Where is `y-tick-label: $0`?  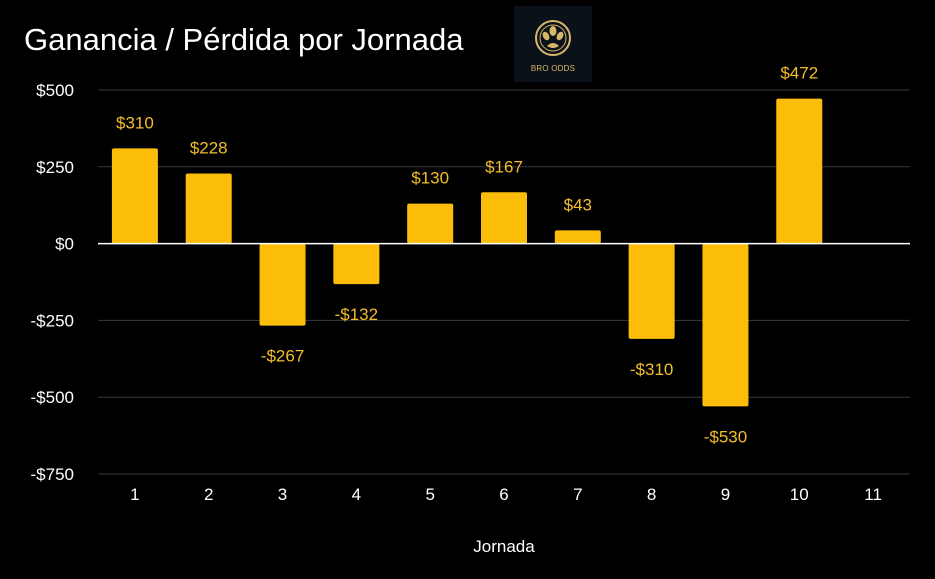
y-tick-label: $0 is located at coordinates (64, 244).